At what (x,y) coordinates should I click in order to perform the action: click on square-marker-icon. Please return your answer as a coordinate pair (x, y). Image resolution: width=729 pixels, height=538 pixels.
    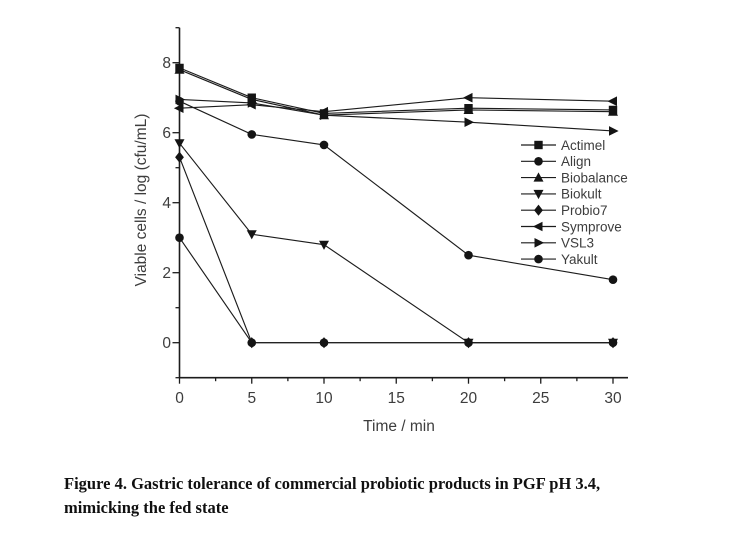
    Looking at the image, I should click on (538, 145).